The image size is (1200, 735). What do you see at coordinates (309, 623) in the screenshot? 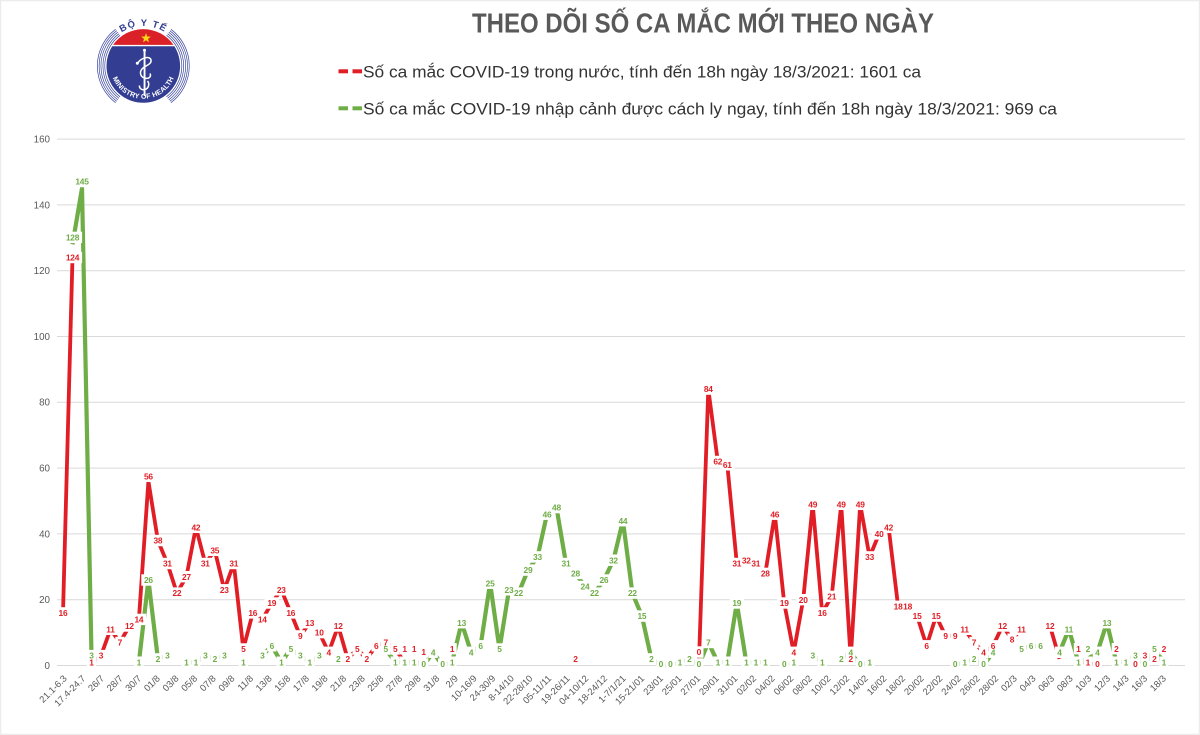
I see `svg-text: 13` at bounding box center [309, 623].